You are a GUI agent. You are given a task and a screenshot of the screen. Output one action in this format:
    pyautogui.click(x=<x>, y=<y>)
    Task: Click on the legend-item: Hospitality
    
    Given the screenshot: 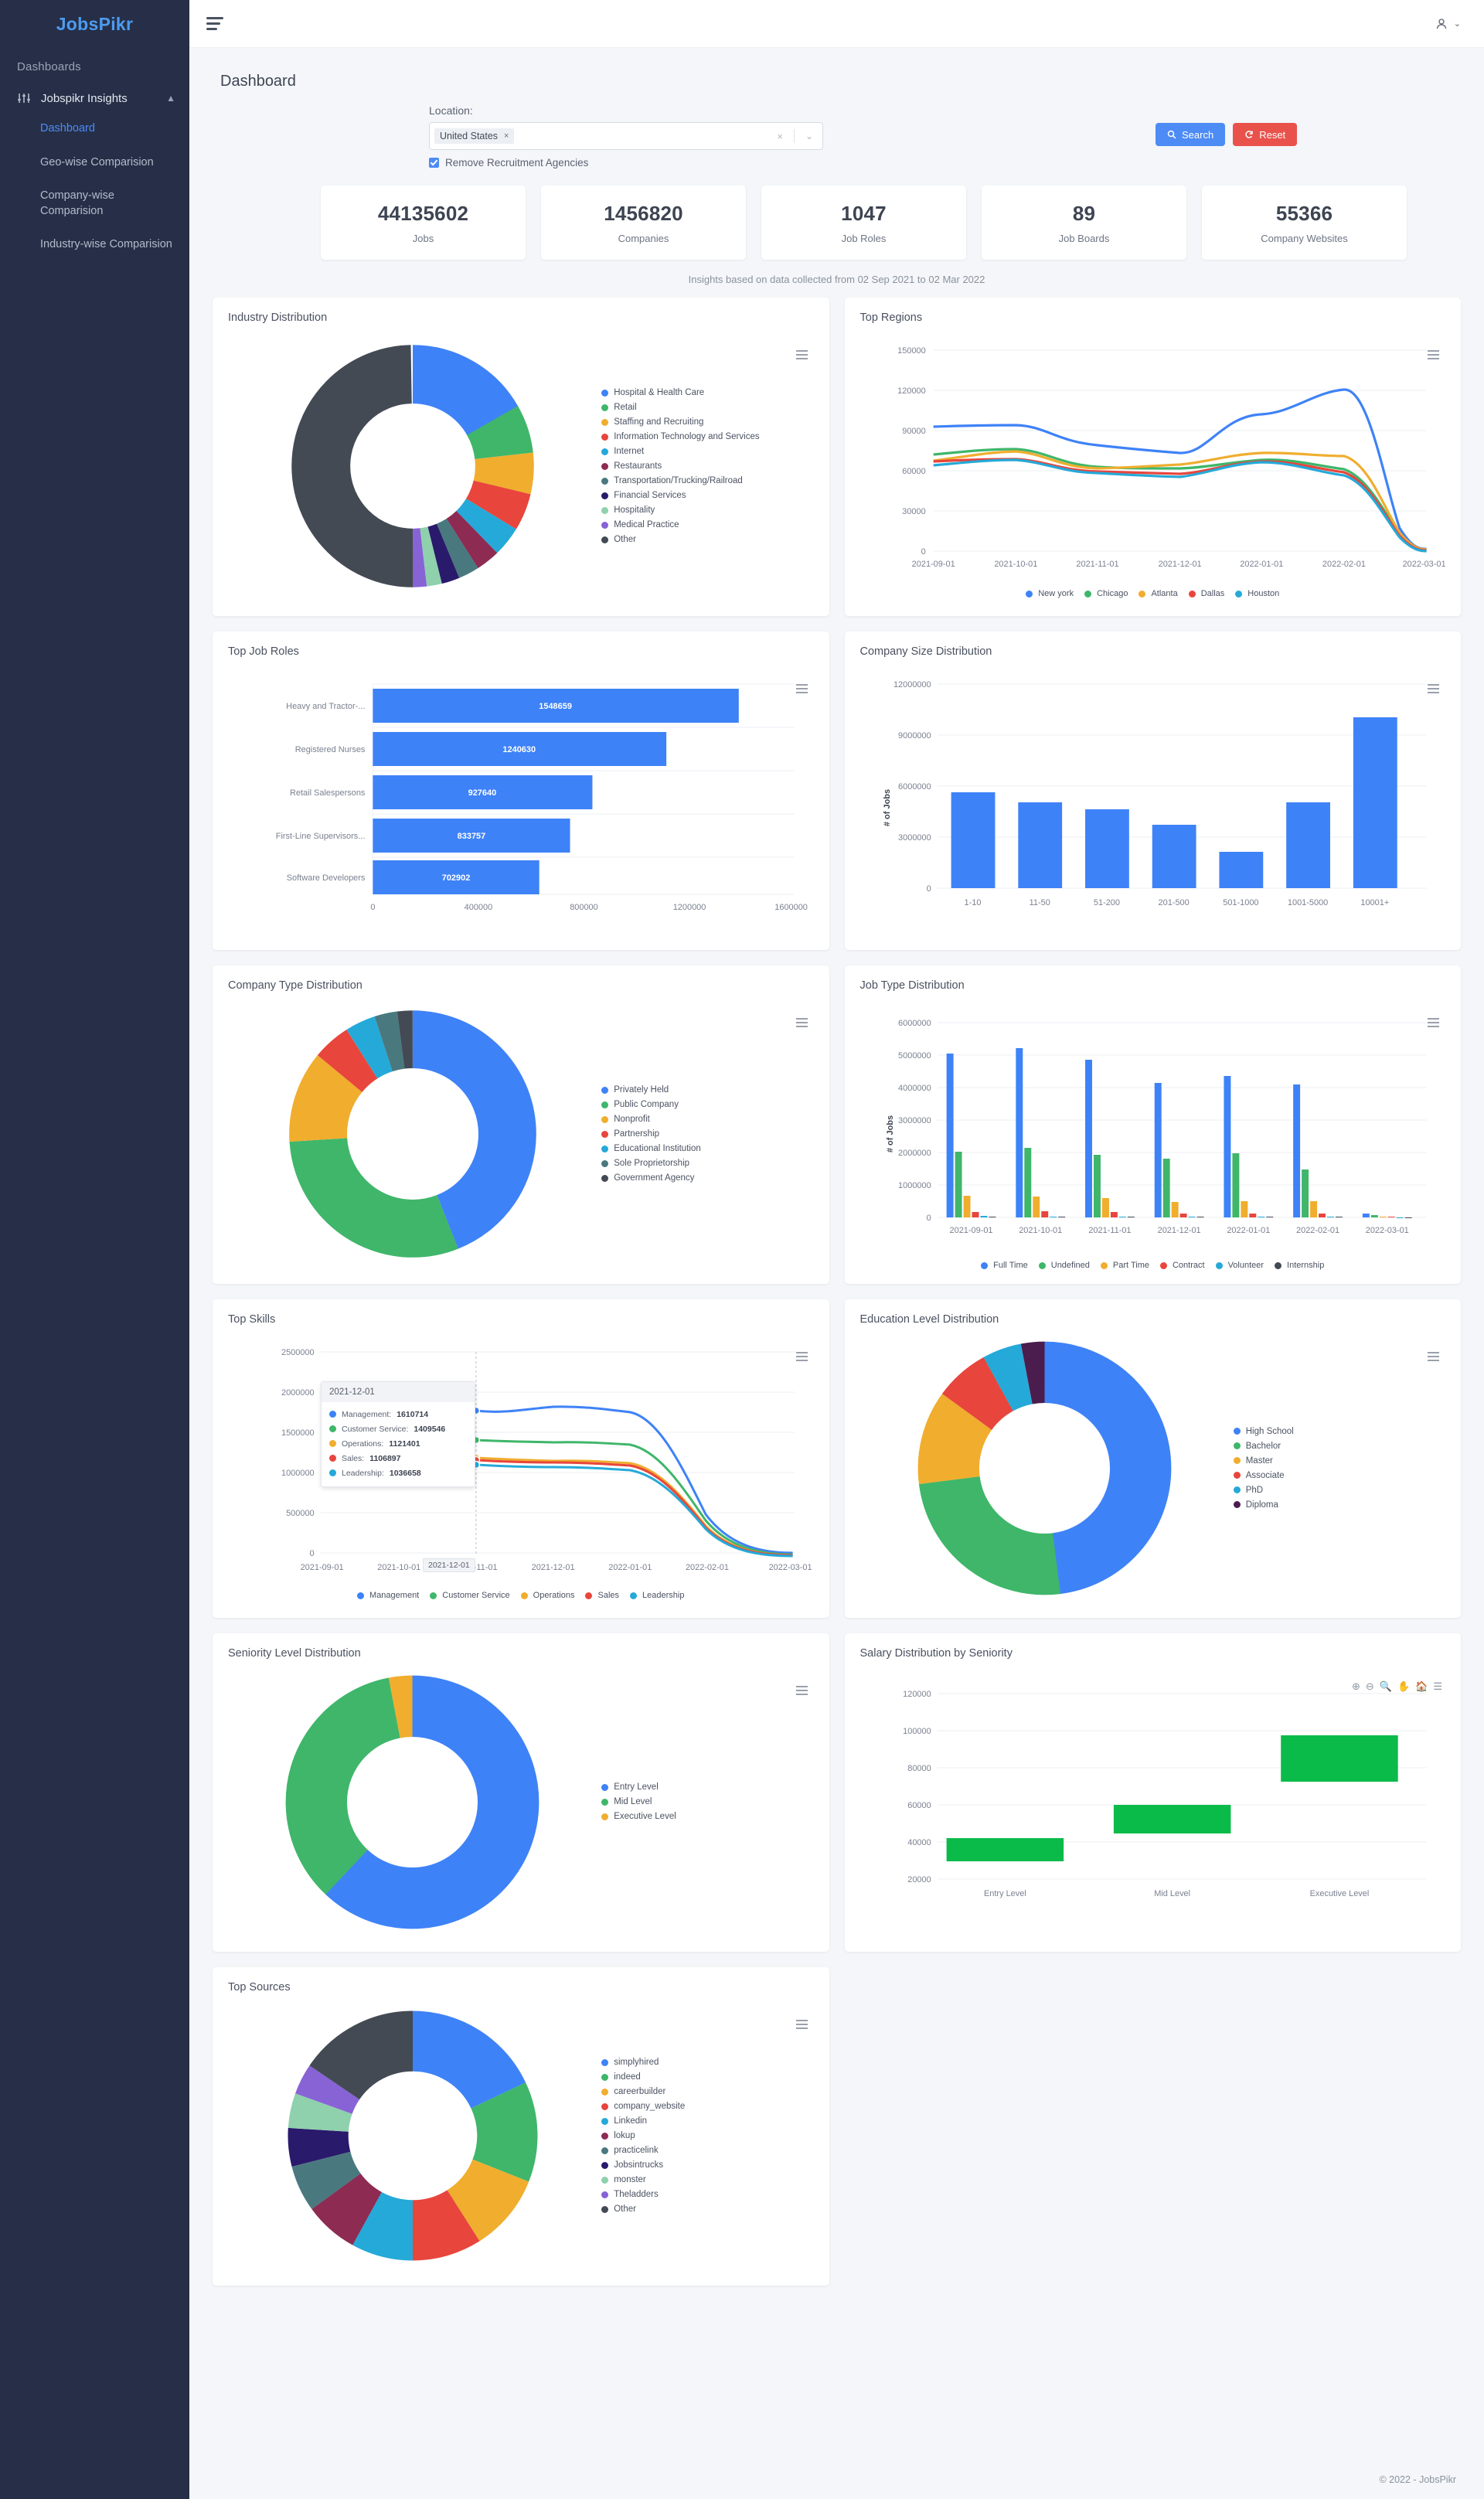 What is the action you would take?
    pyautogui.click(x=707, y=510)
    